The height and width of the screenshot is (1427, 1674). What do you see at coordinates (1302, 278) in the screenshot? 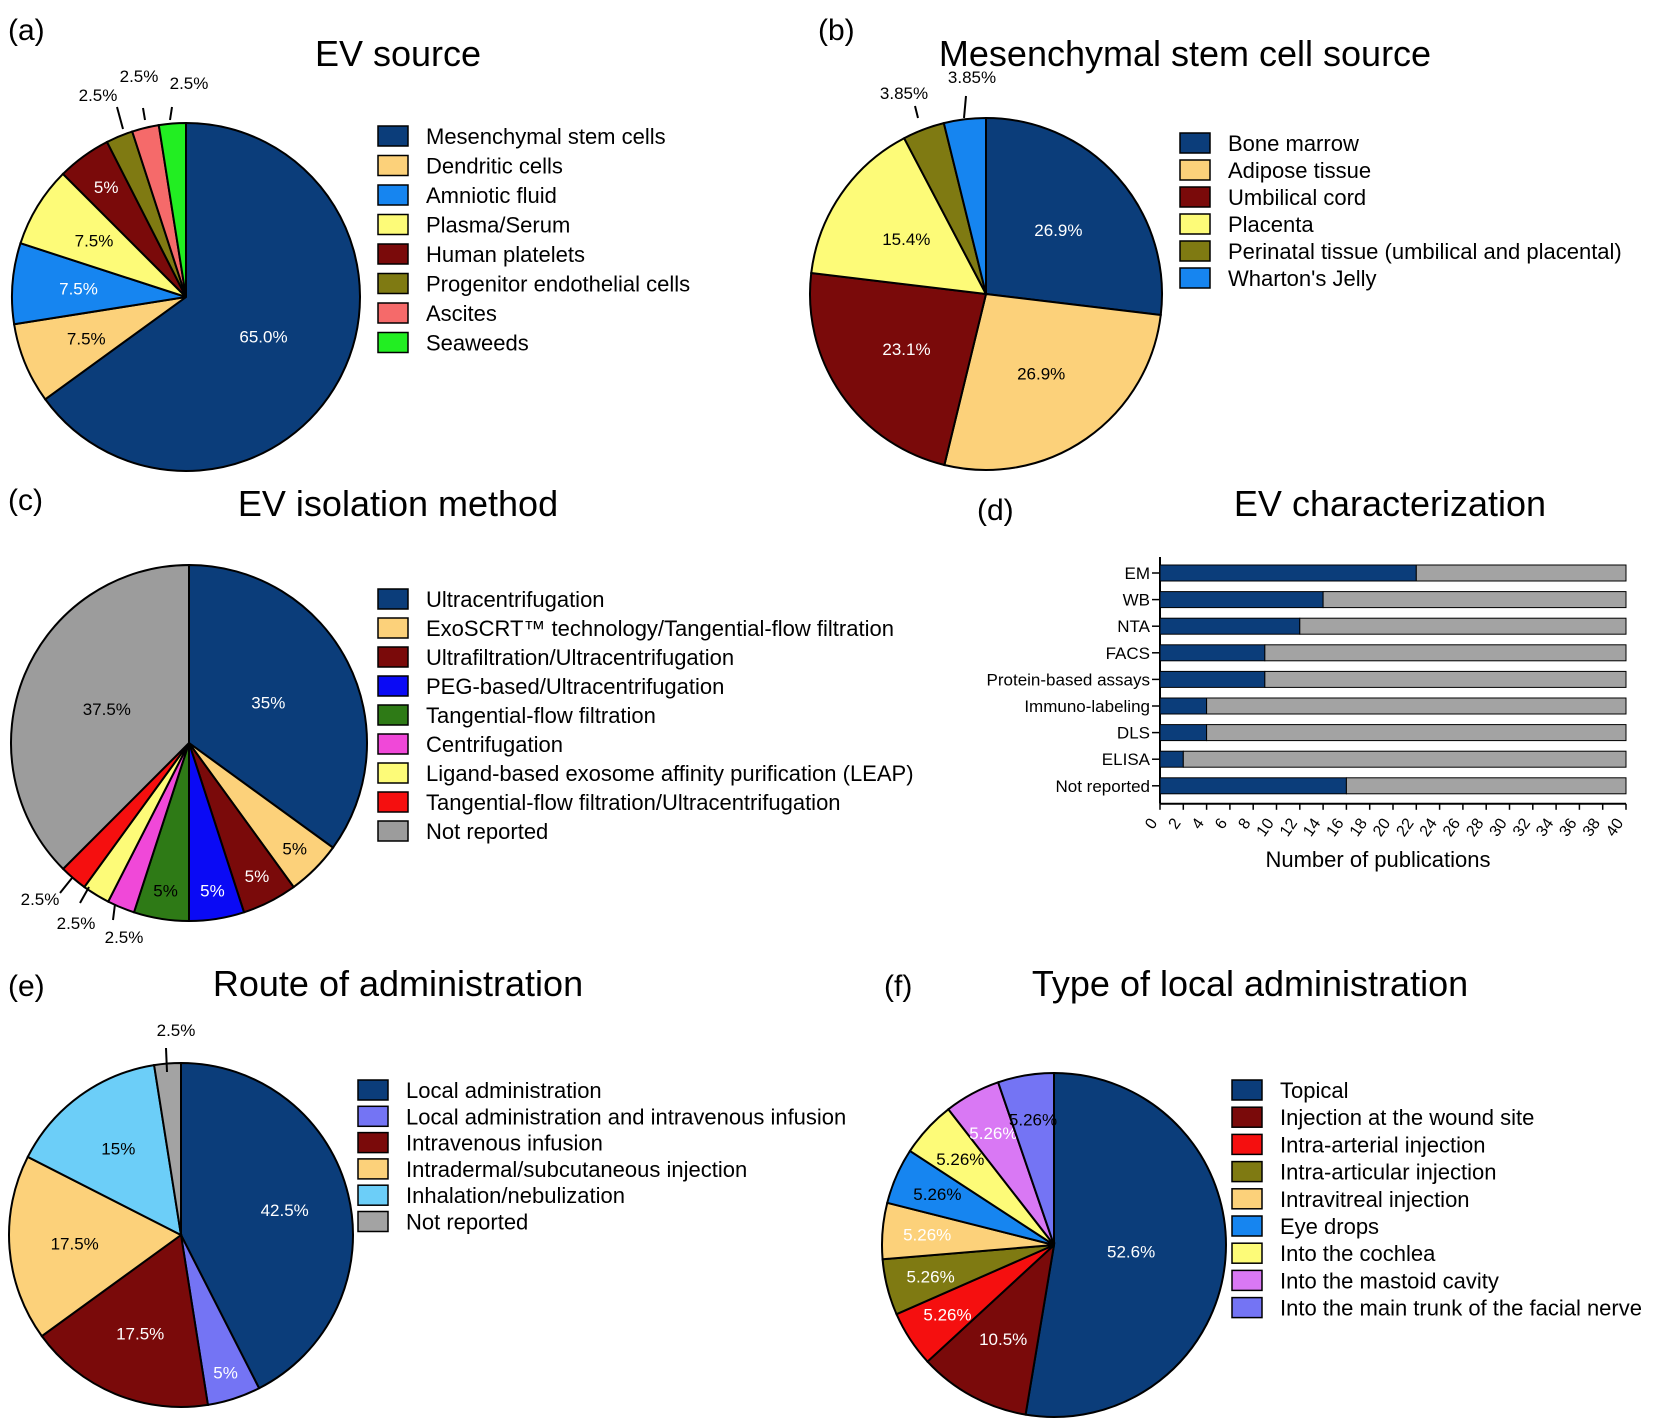
I see `legend-label: Wharton's Jelly` at bounding box center [1302, 278].